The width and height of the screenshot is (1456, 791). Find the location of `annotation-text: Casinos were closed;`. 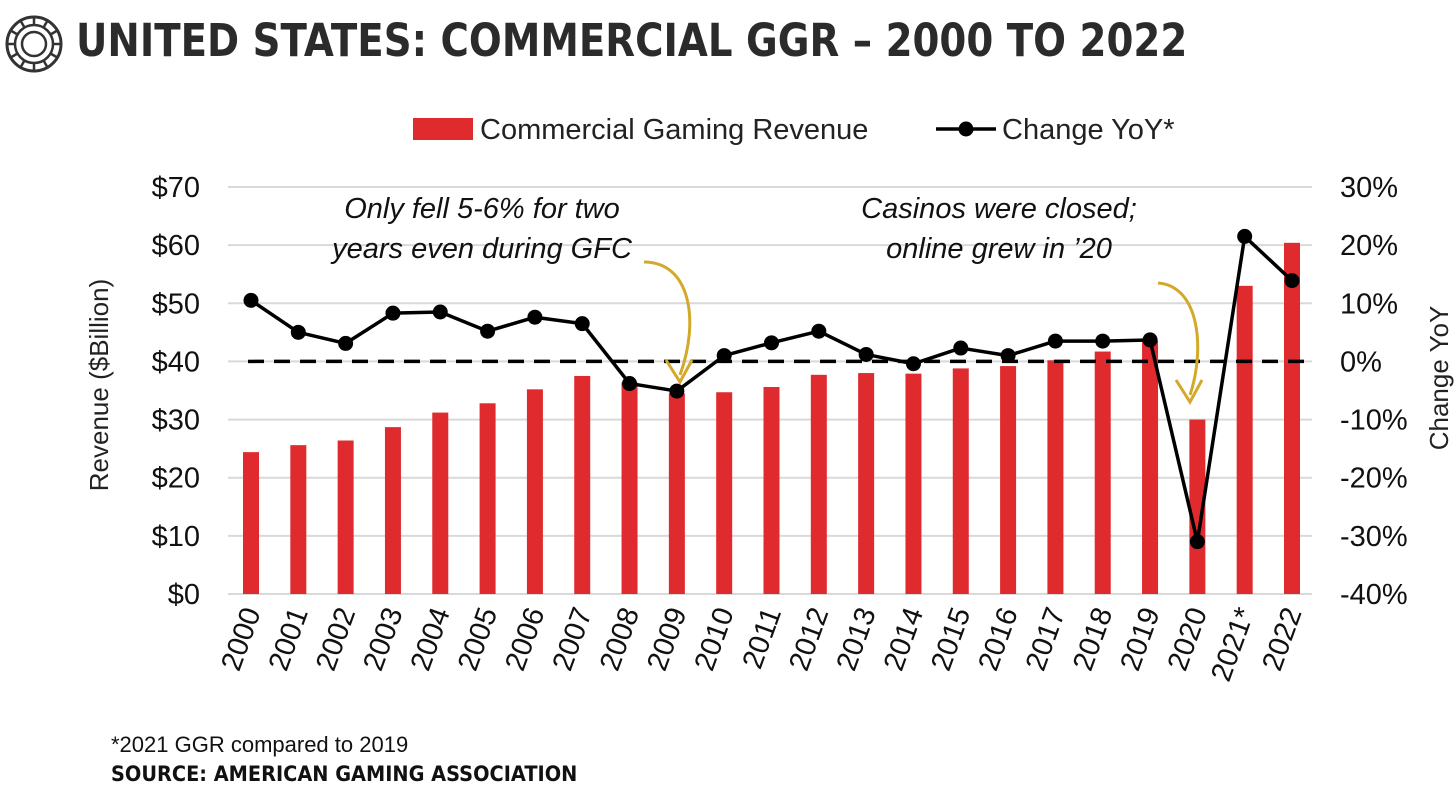

annotation-text: Casinos were closed; is located at coordinates (999, 209).